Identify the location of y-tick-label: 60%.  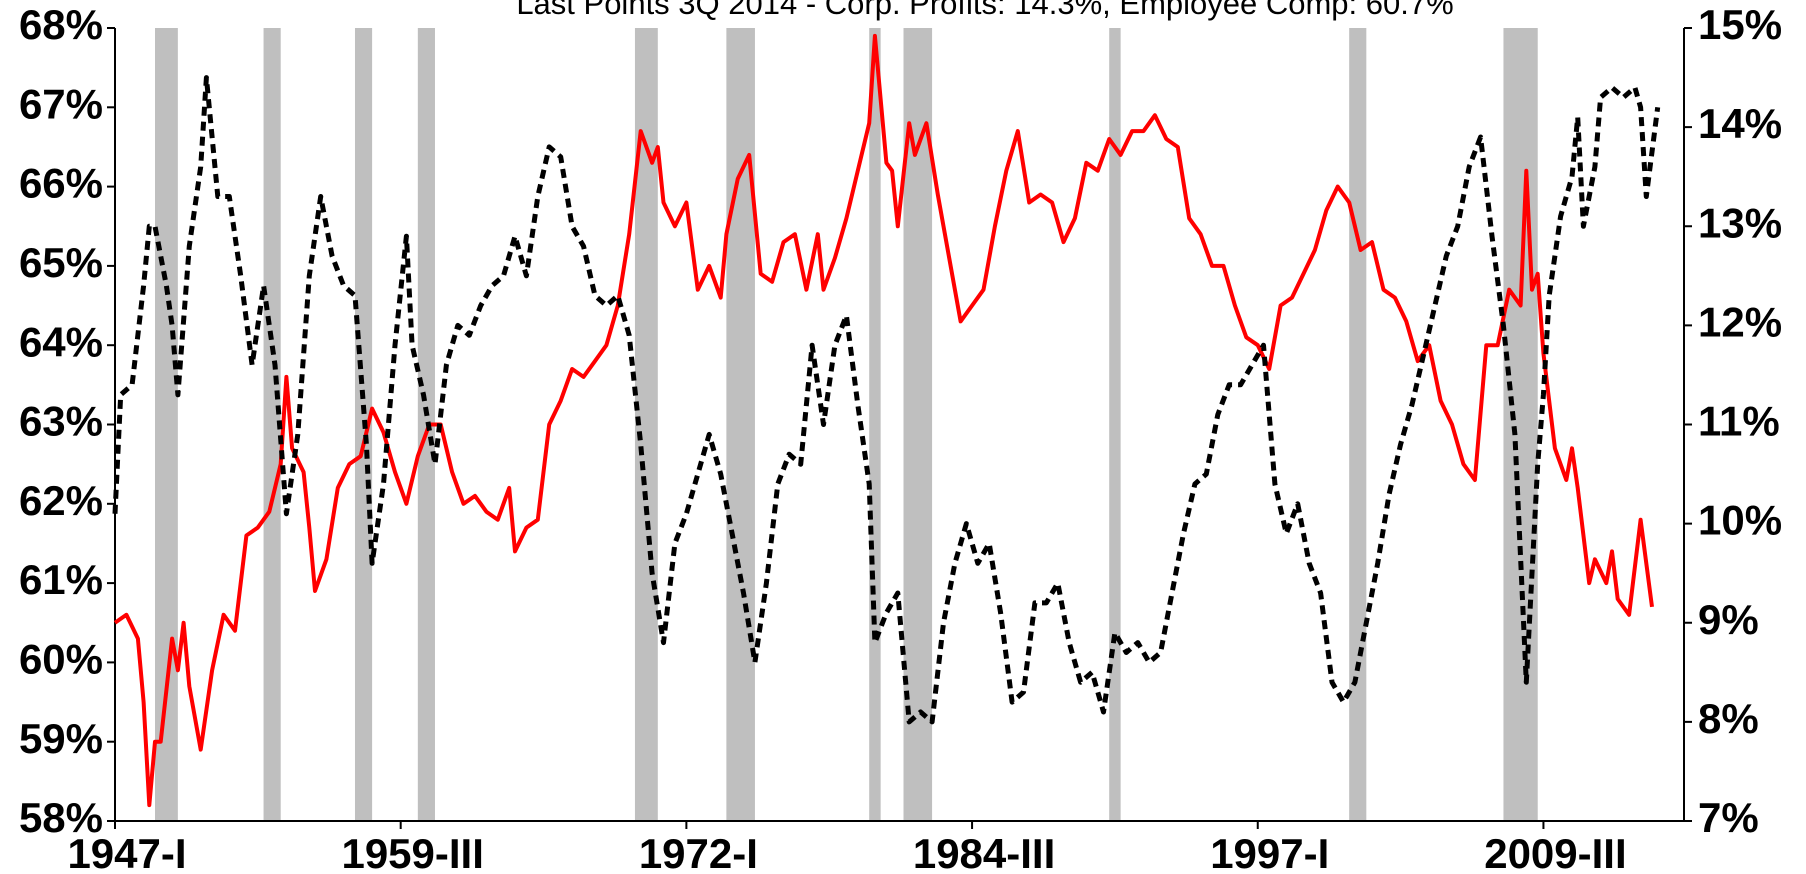
(61, 658).